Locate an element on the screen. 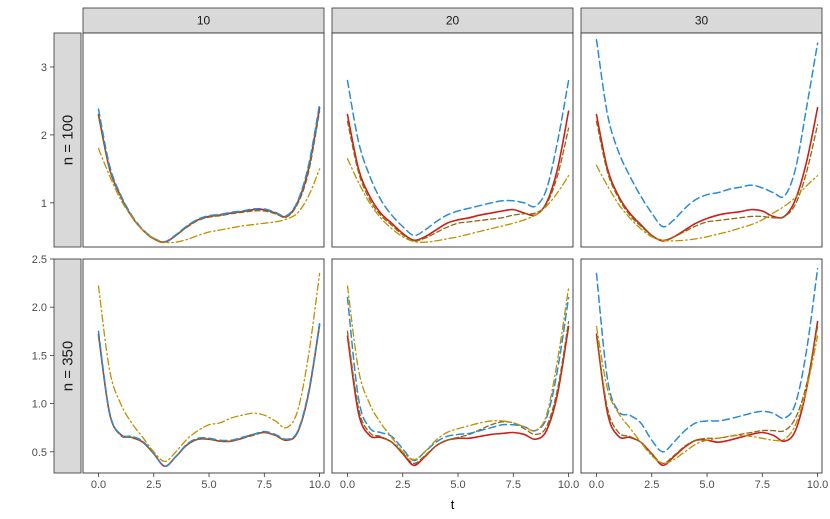 Image resolution: width=830 pixels, height=519 pixels. row-strip-label: n = 100 is located at coordinates (68, 140).